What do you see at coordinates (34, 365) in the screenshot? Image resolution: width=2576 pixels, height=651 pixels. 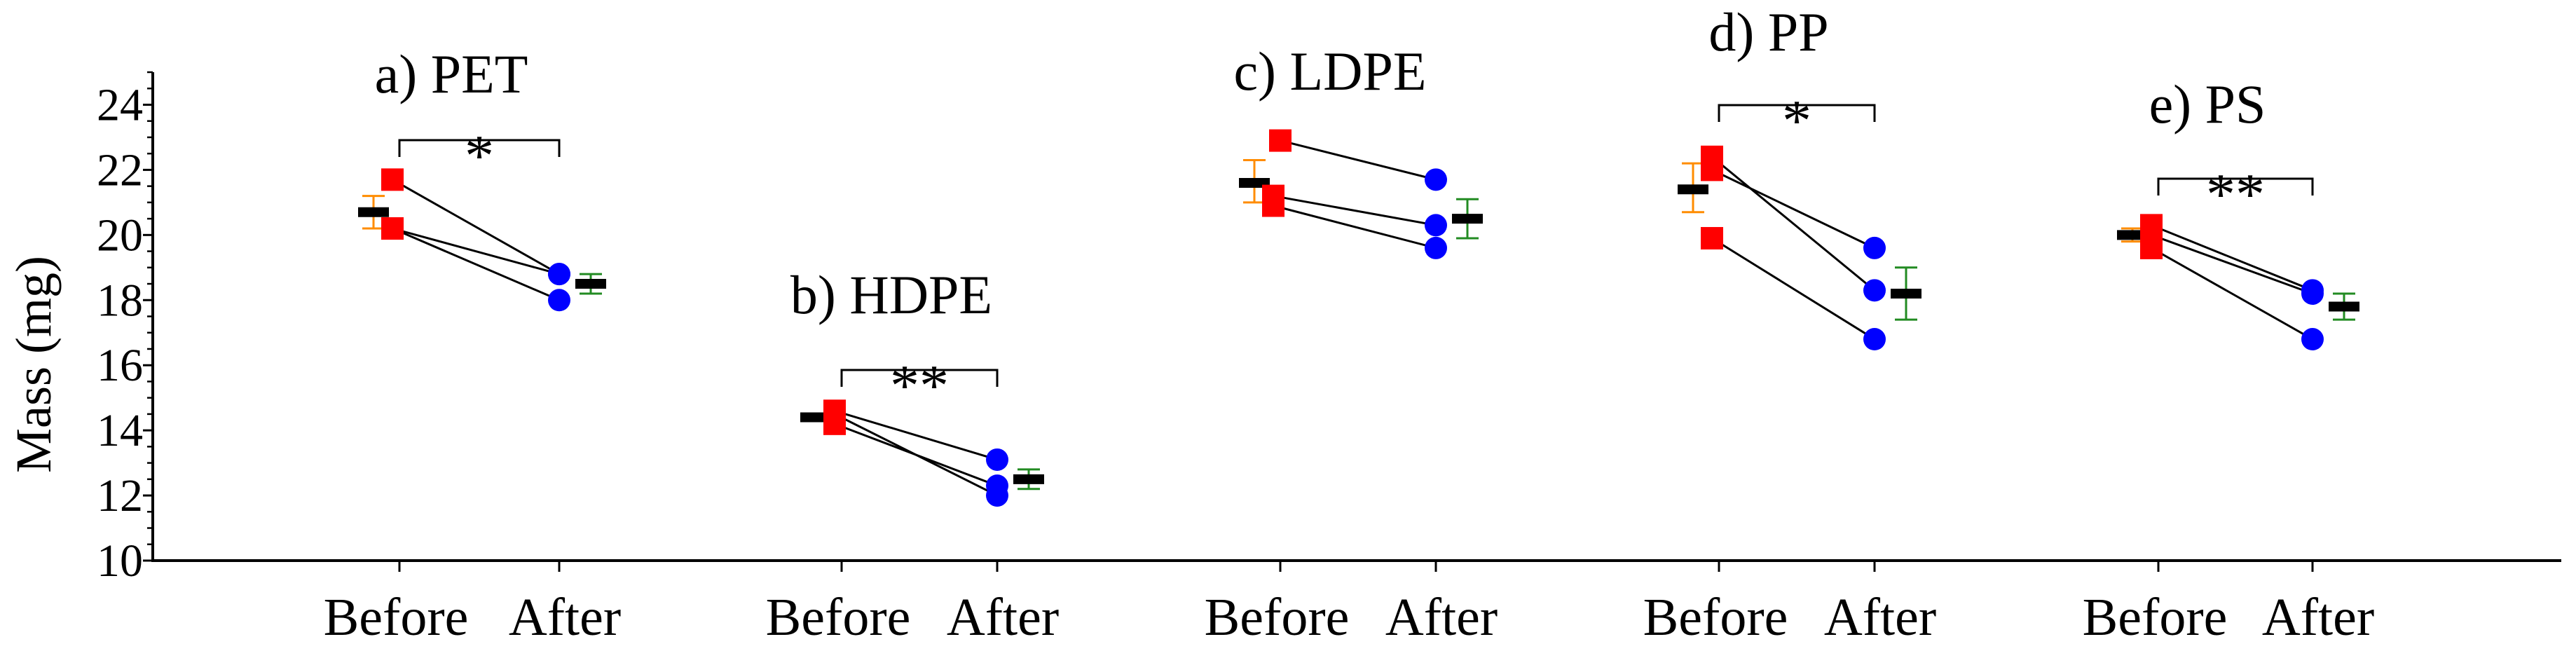 I see `y-axis-label: Mass (mg)` at bounding box center [34, 365].